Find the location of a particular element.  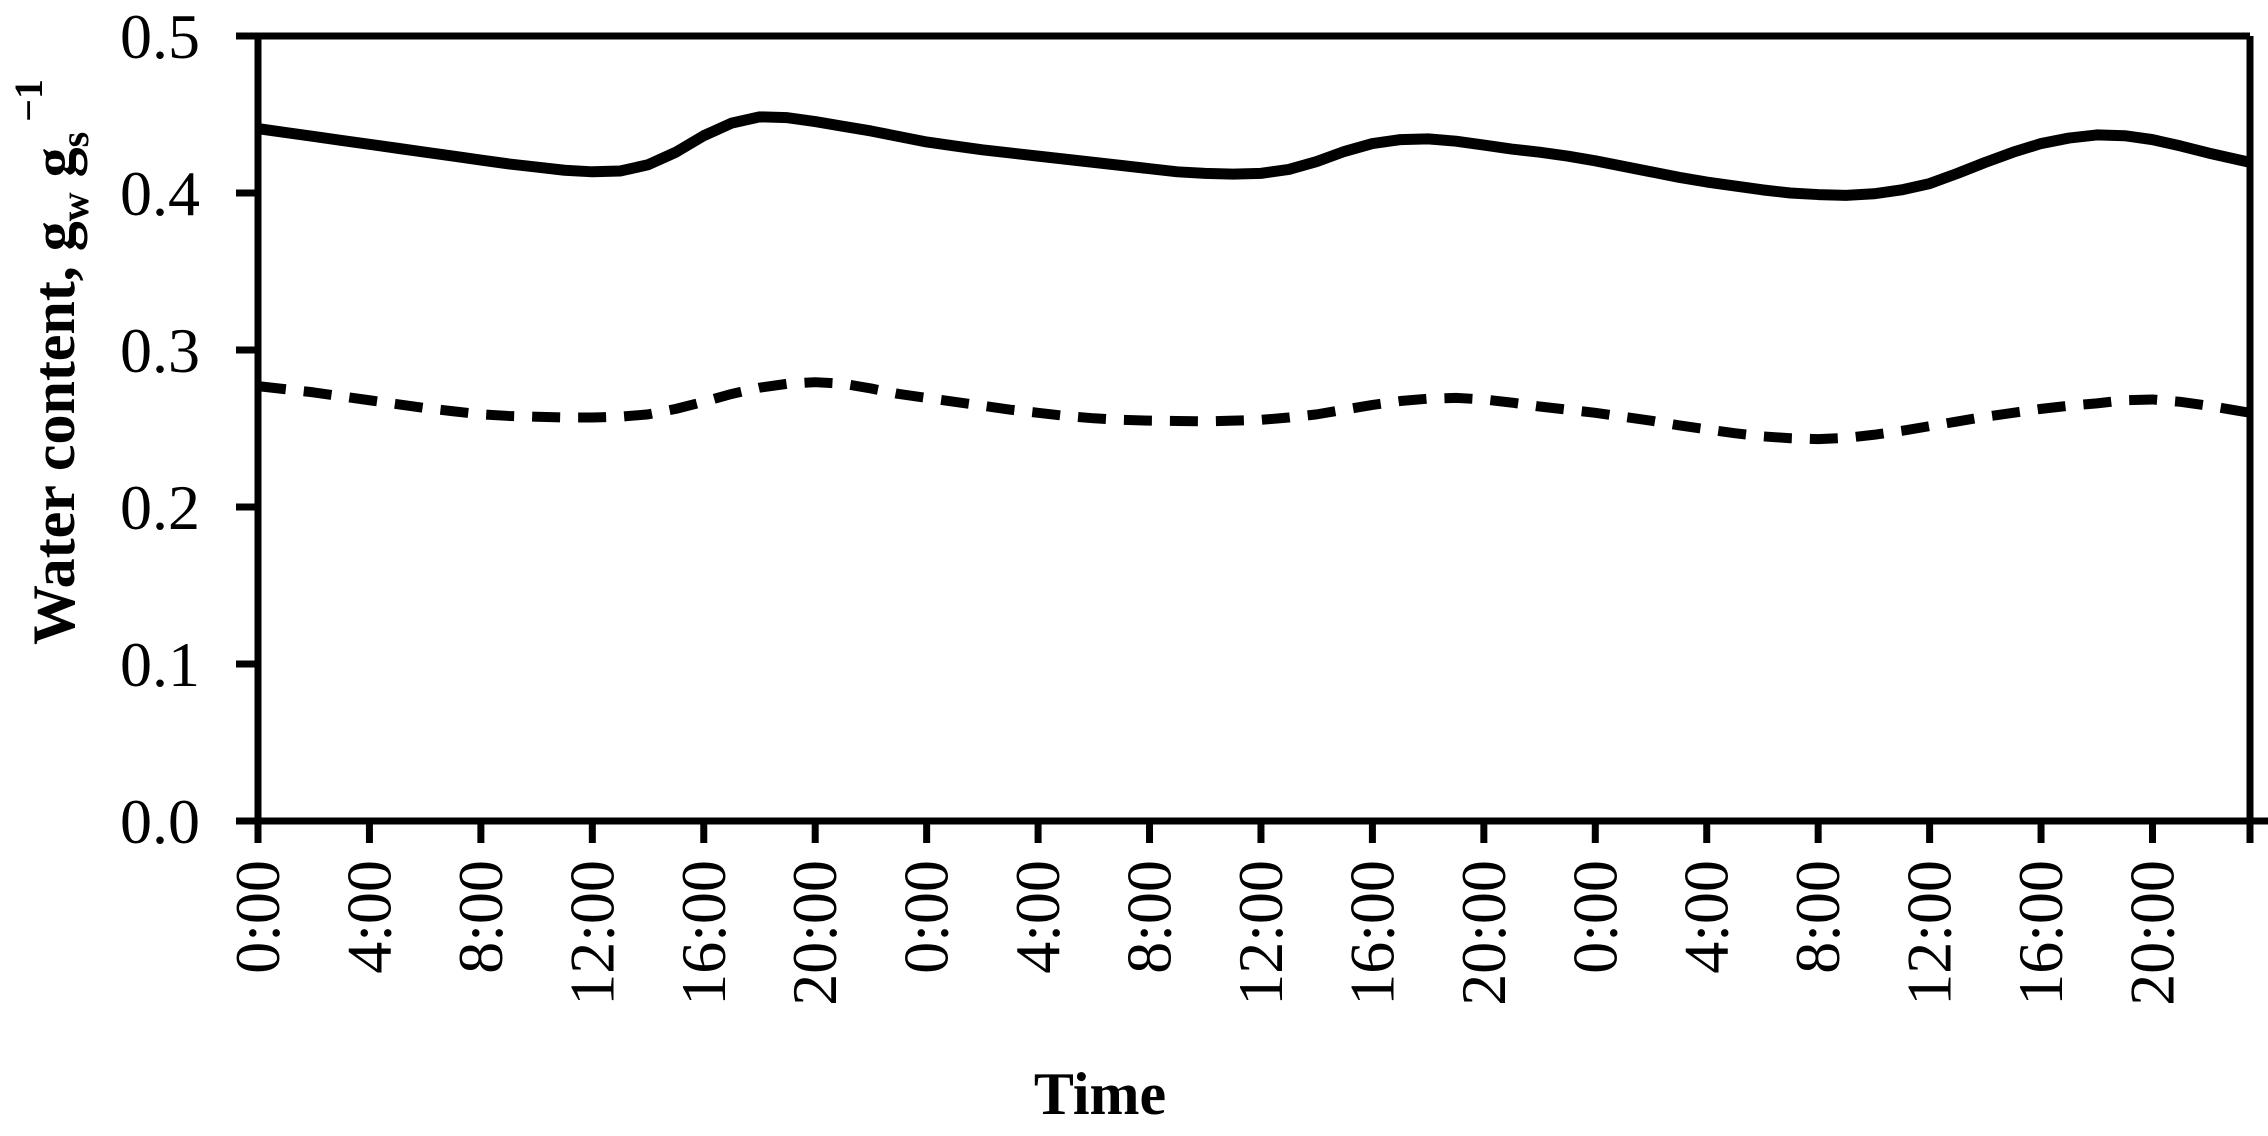

solid-series-path is located at coordinates (1254, 156).